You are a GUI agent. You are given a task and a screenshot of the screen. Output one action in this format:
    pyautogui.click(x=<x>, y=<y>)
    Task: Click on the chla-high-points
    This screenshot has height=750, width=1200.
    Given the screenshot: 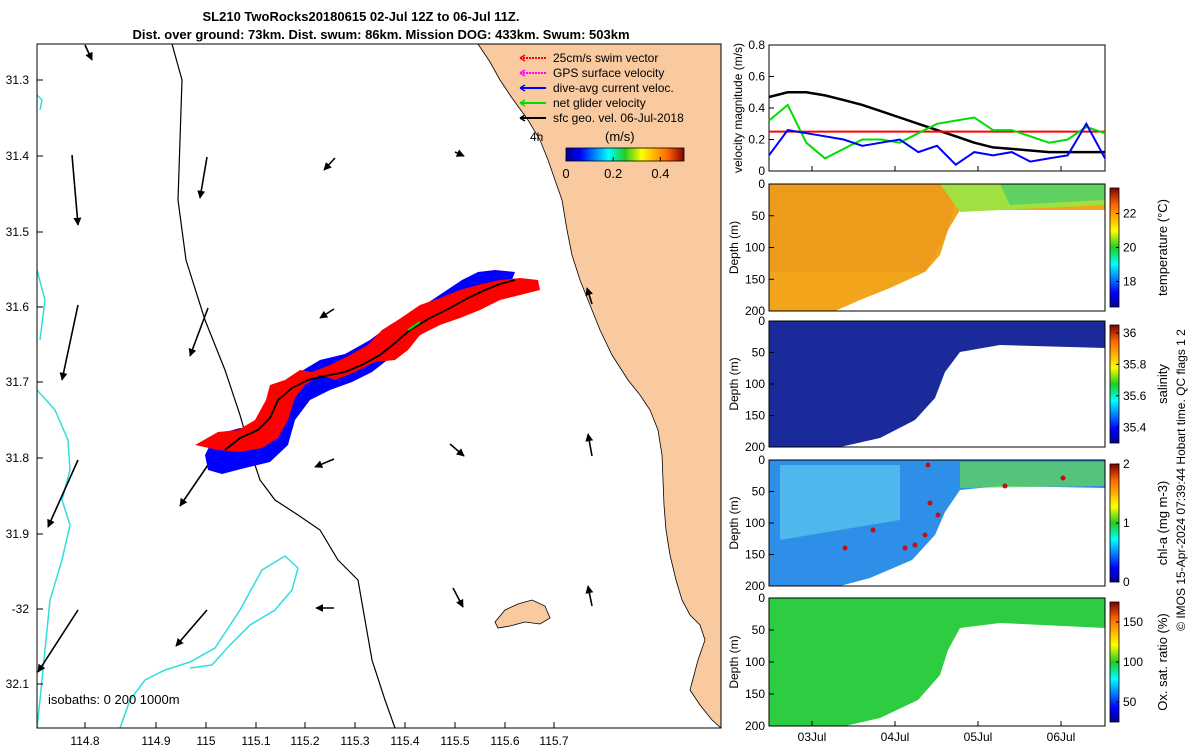 What is the action you would take?
    pyautogui.click(x=954, y=506)
    